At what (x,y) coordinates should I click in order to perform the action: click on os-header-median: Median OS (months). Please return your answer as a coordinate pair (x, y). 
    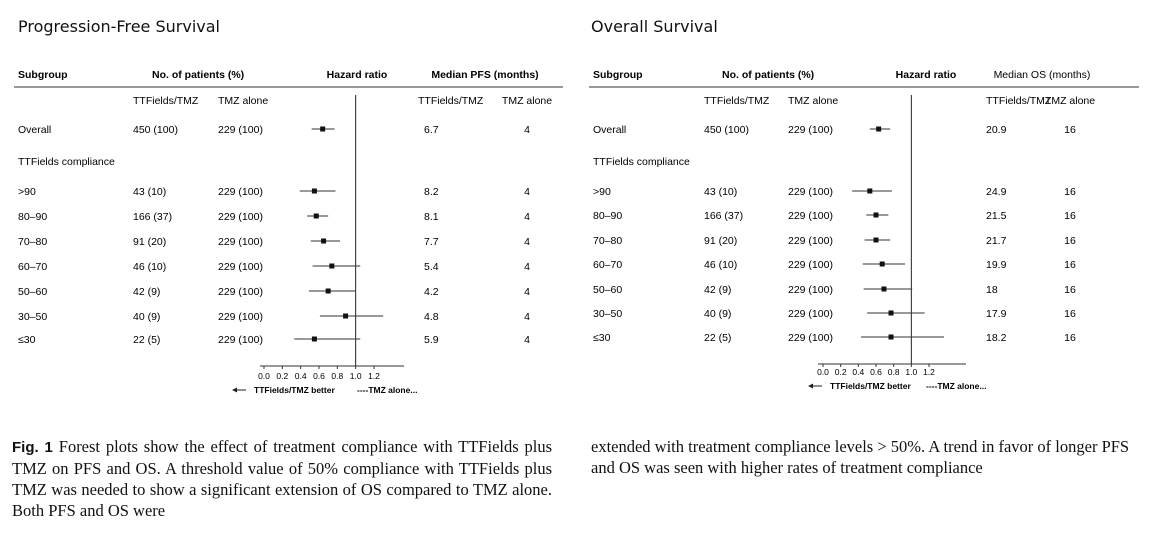
    Looking at the image, I should click on (1042, 75).